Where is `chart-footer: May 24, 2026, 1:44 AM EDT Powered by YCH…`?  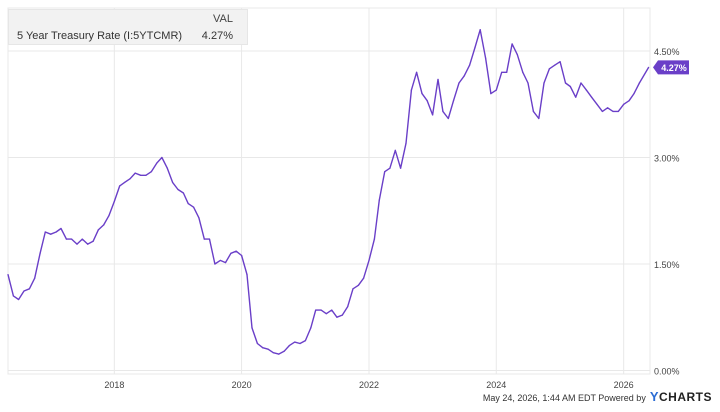 chart-footer: May 24, 2026, 1:44 AM EDT Powered by YCH… is located at coordinates (597, 396).